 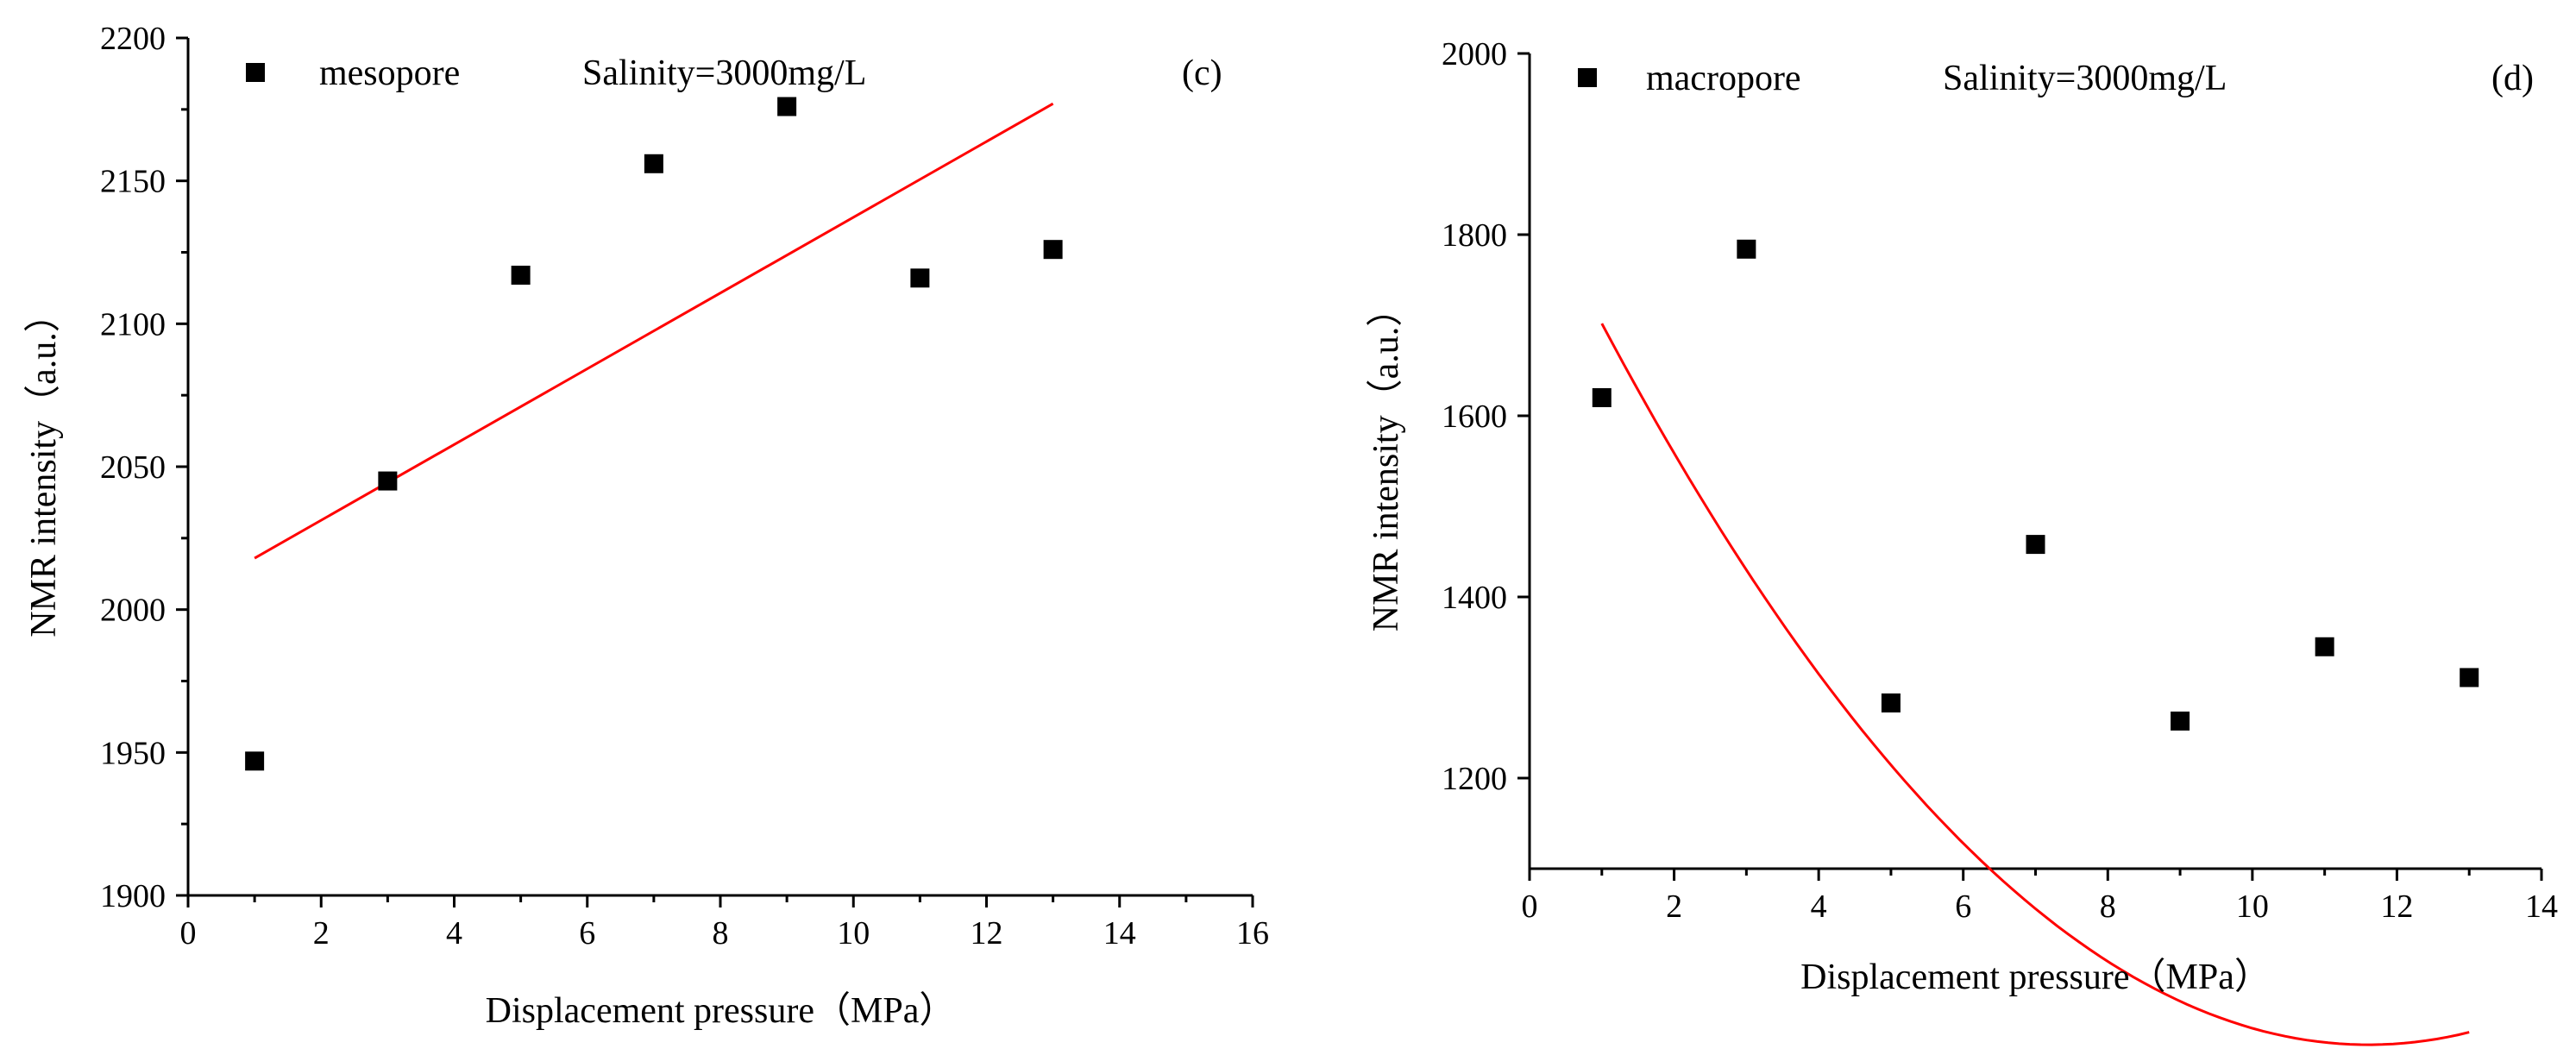 What do you see at coordinates (133, 39) in the screenshot?
I see `y-tick-label-c-2200: 2200` at bounding box center [133, 39].